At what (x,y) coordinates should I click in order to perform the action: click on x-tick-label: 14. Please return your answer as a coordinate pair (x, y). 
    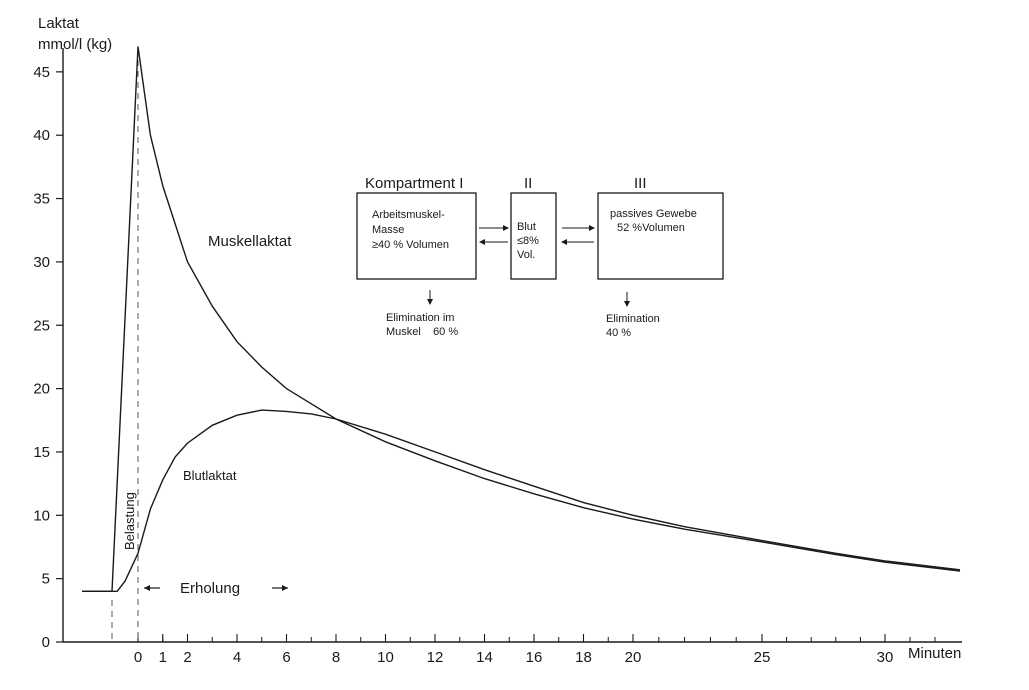
    Looking at the image, I should click on (484, 657).